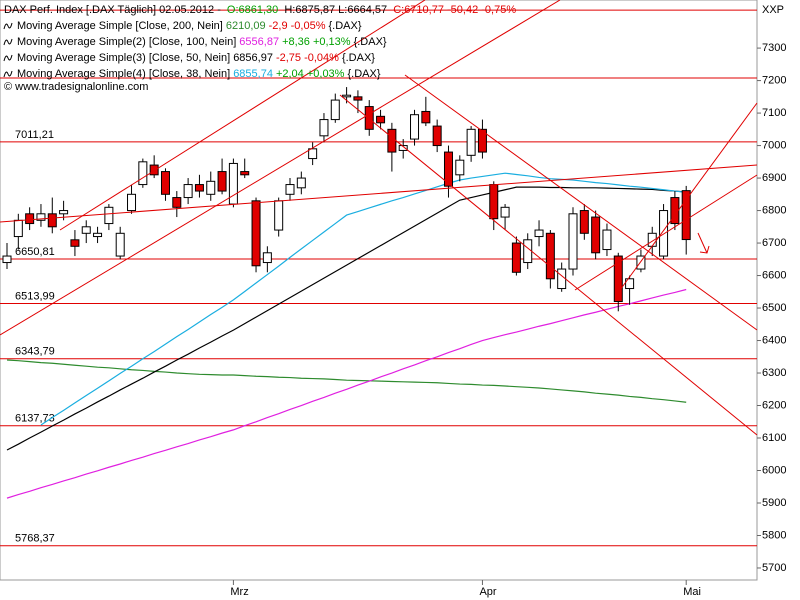 This screenshot has width=800, height=600. What do you see at coordinates (487, 592) in the screenshot?
I see `x-tick-label: Apr` at bounding box center [487, 592].